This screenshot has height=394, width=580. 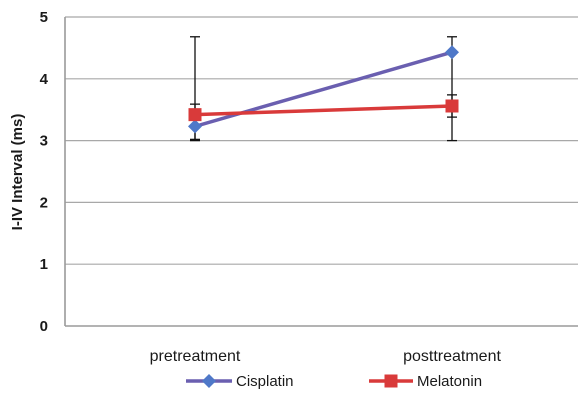 I want to click on legend-label-cisplatin: Cisplatin, so click(x=265, y=381).